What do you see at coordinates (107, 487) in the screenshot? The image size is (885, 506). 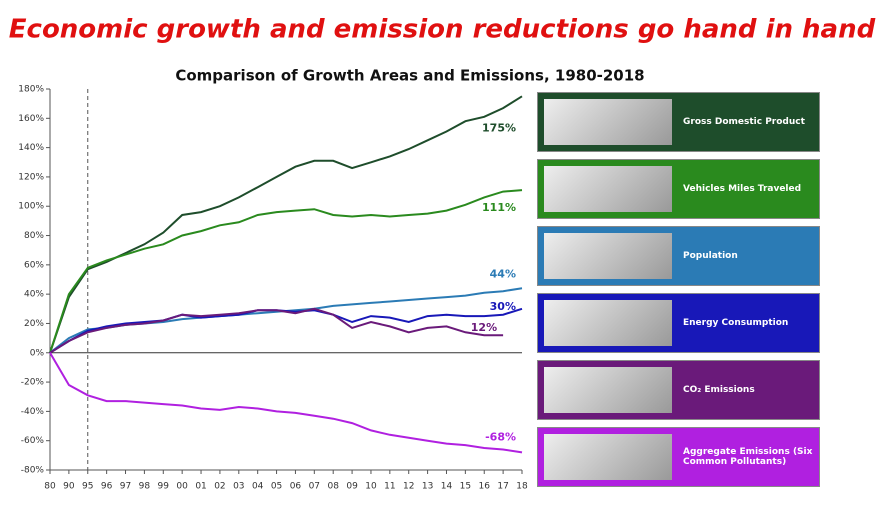 I see `x-tick-label: 96` at bounding box center [107, 487].